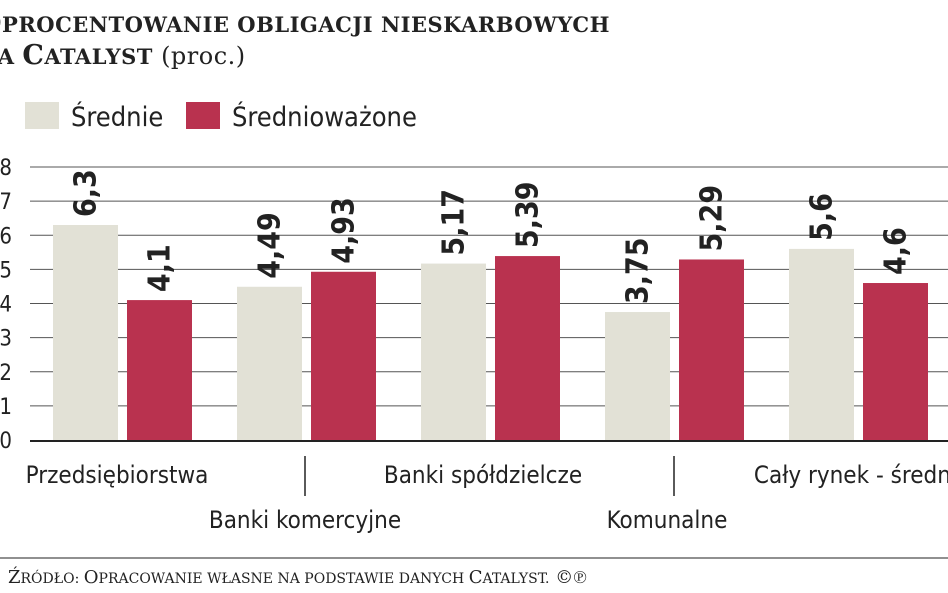 This screenshot has width=948, height=593. What do you see at coordinates (270, 245) in the screenshot?
I see `data-label: 4,49` at bounding box center [270, 245].